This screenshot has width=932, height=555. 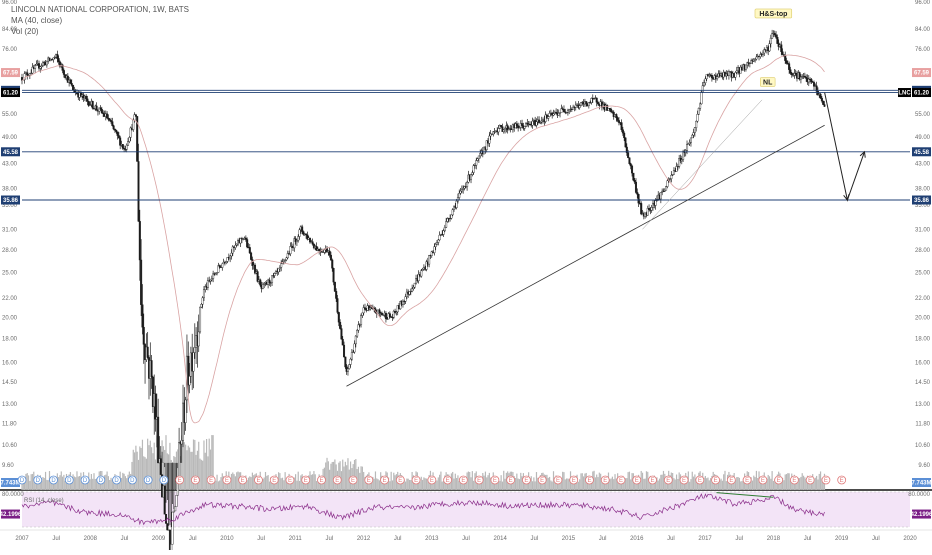 I want to click on dividend-marker: D, so click(x=85, y=480).